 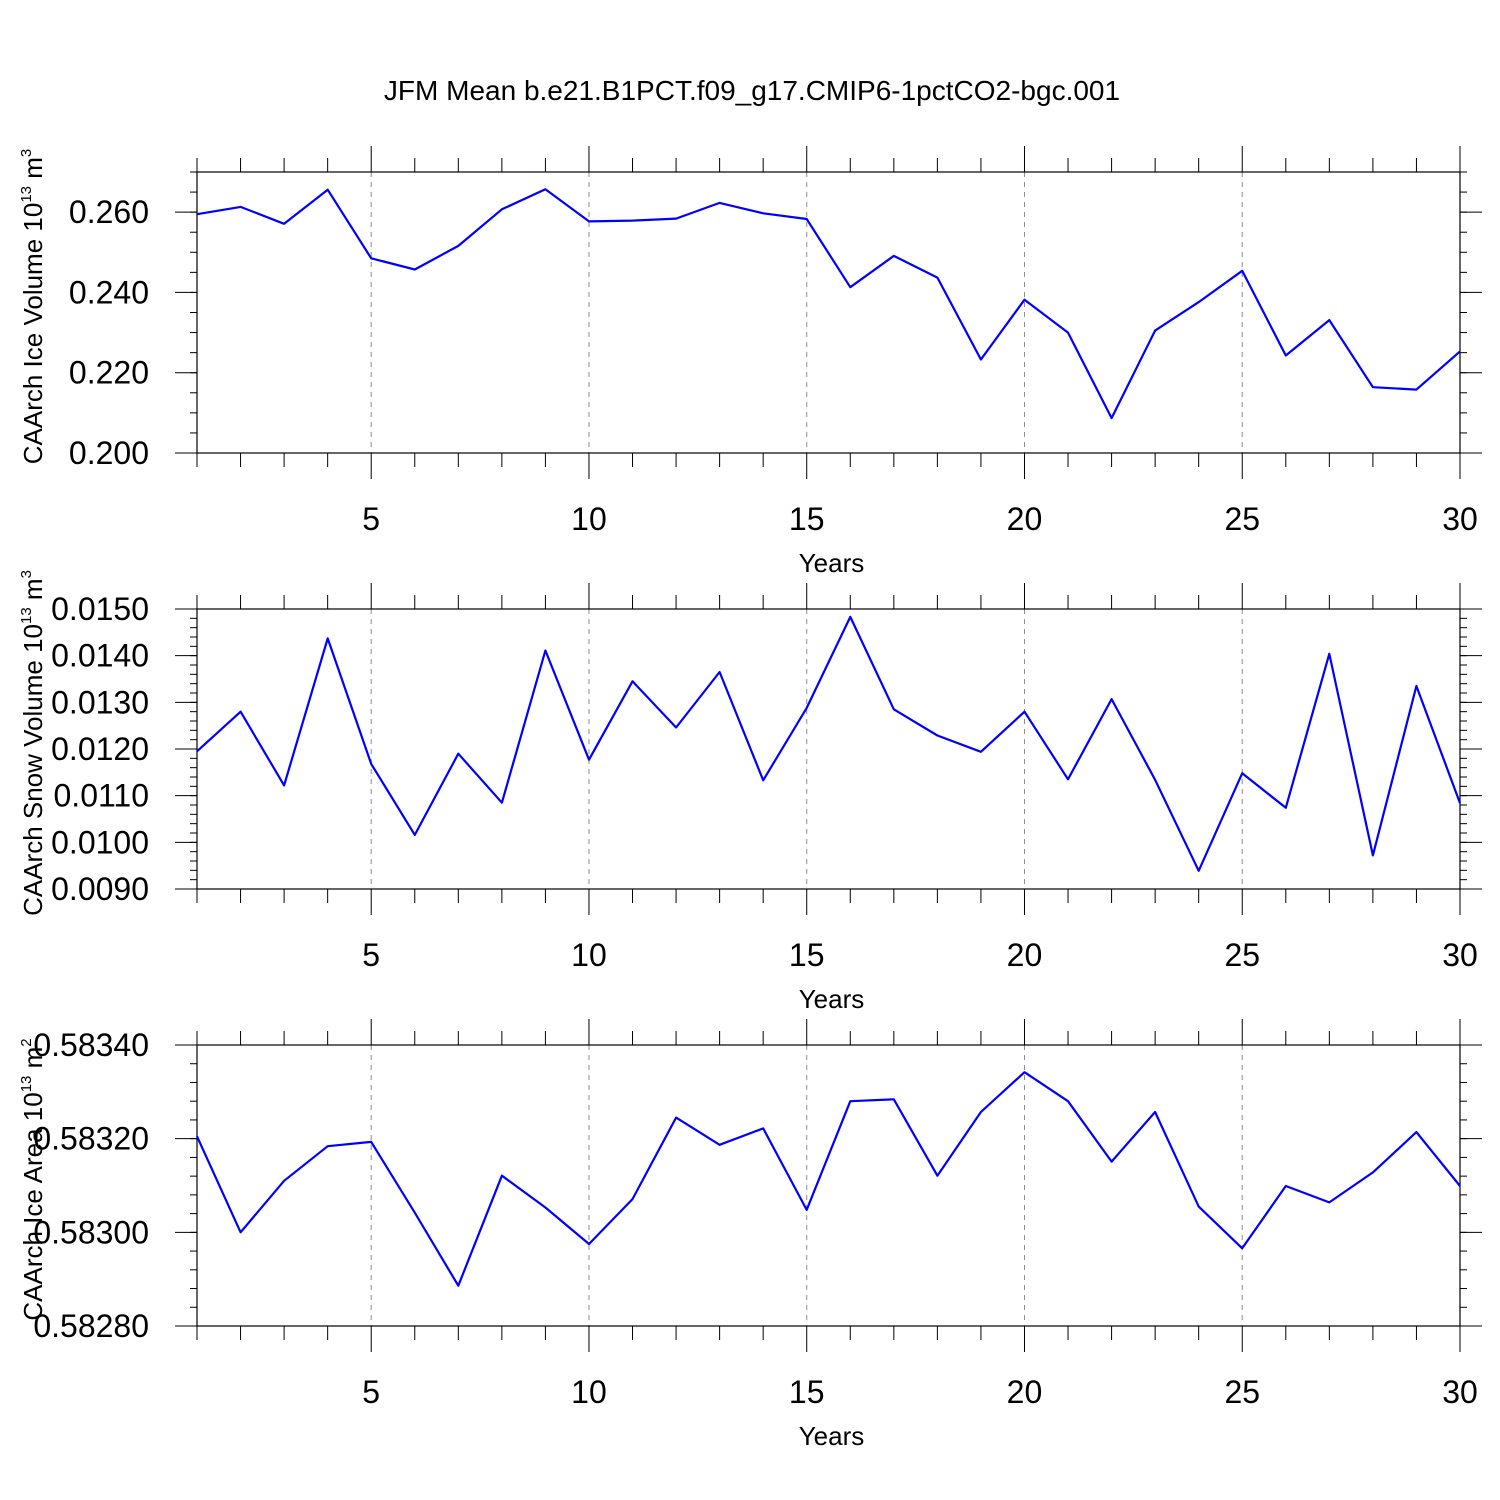 What do you see at coordinates (109, 292) in the screenshot?
I see `y-tick-label: 0.240` at bounding box center [109, 292].